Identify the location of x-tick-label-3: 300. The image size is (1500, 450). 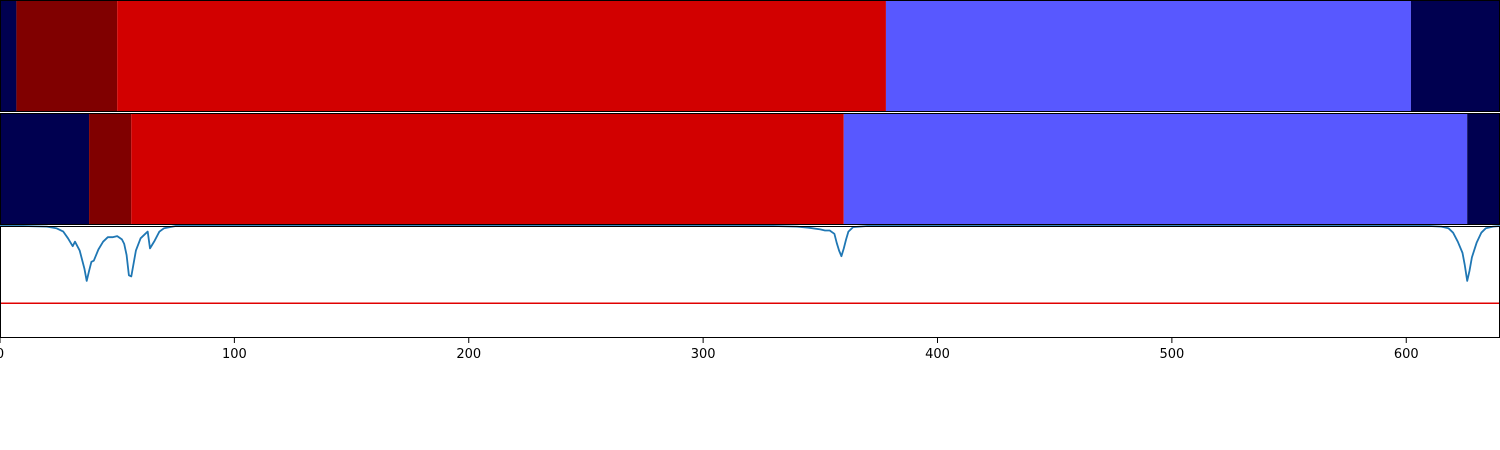
(703, 354).